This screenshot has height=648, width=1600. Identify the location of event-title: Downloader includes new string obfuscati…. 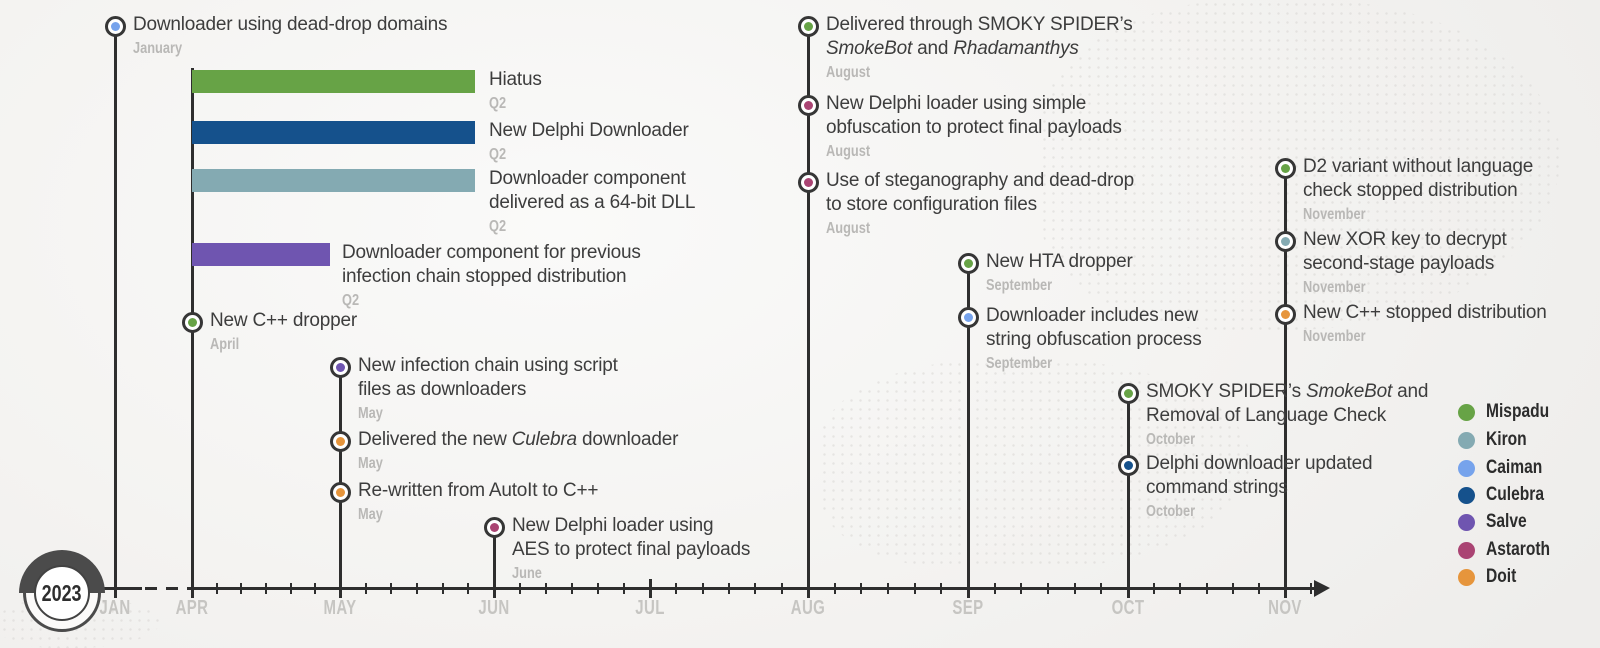
(1094, 327).